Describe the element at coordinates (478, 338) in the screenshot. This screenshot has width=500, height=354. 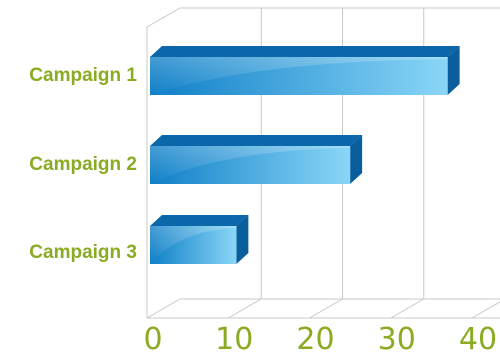
I see `x-tick-label: 40` at that location.